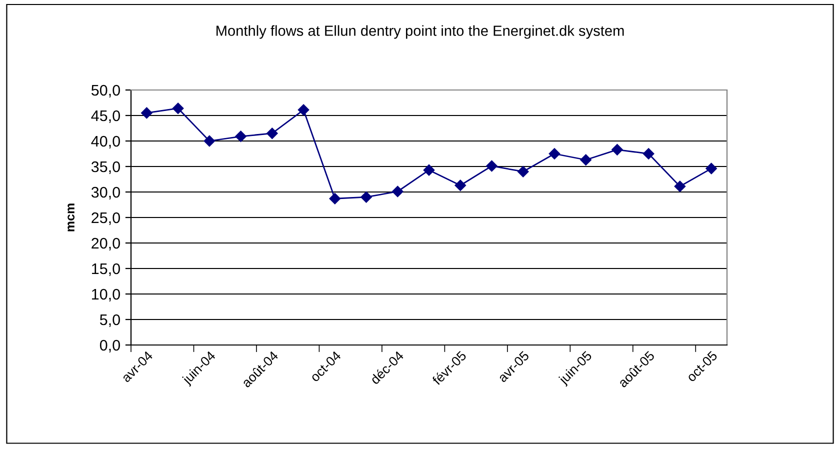 The image size is (840, 450). Describe the element at coordinates (71, 218) in the screenshot. I see `y-axis-title: mcm` at that location.